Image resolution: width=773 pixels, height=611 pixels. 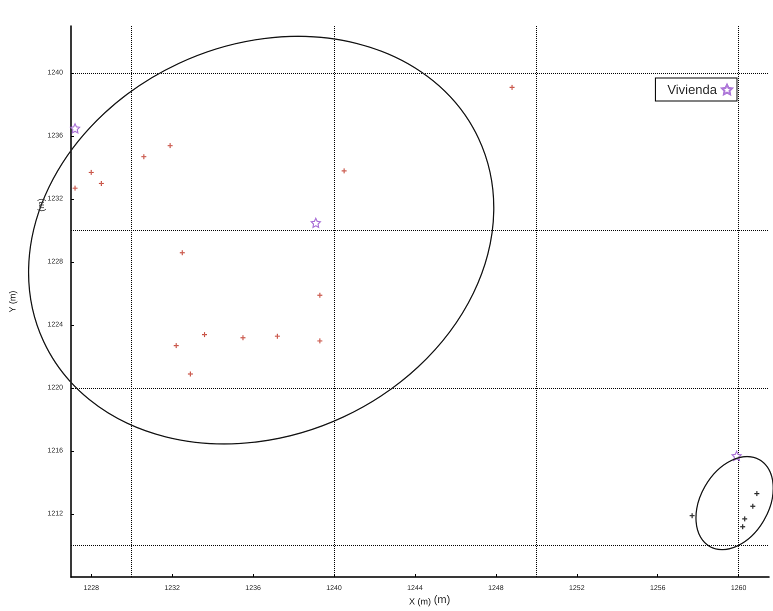 I want to click on y-axis-title: Y (m), so click(x=13, y=301).